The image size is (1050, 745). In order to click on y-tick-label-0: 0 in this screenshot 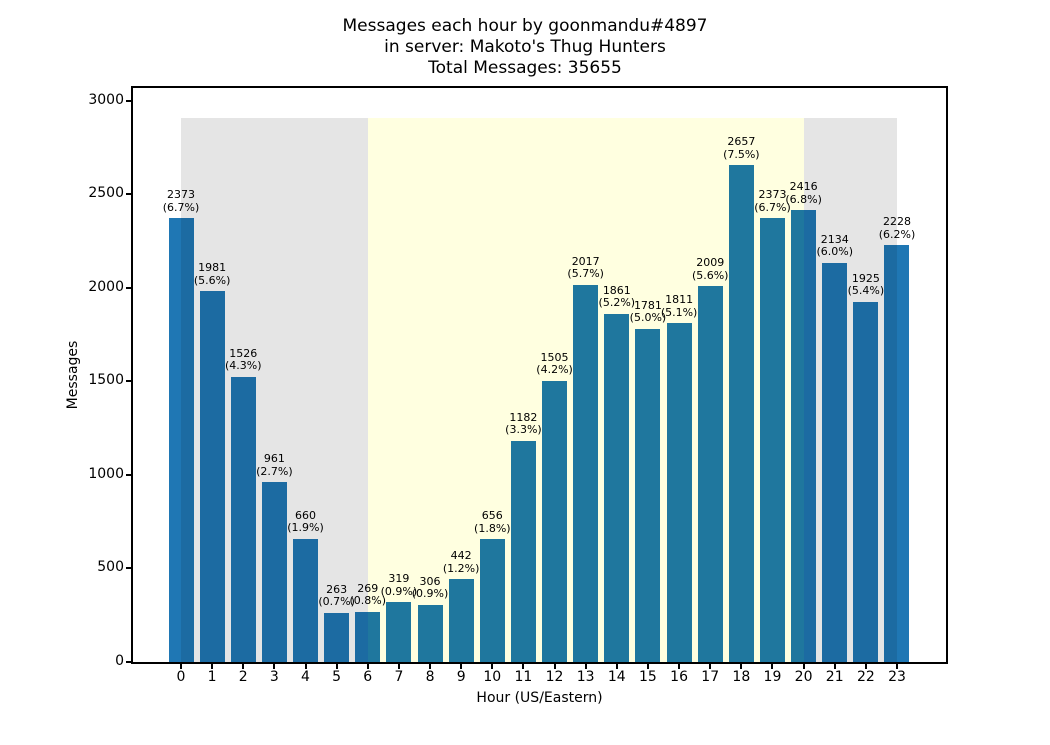, I will do `click(119, 661)`.